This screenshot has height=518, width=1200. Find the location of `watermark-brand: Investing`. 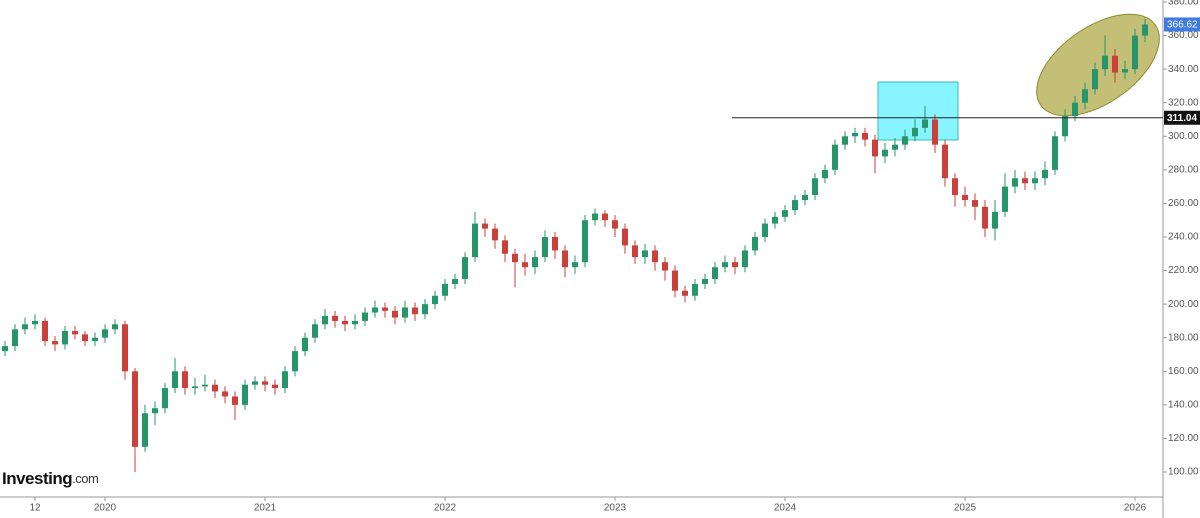

watermark-brand: Investing is located at coordinates (37, 478).